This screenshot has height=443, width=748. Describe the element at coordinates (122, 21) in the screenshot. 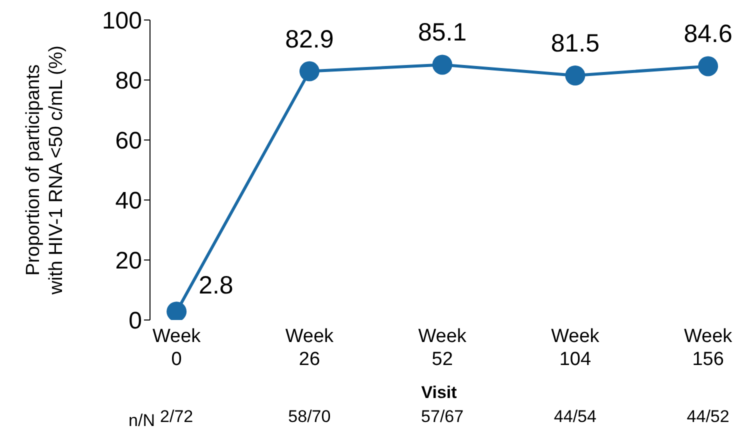

I see `y-tick-label: 100` at that location.